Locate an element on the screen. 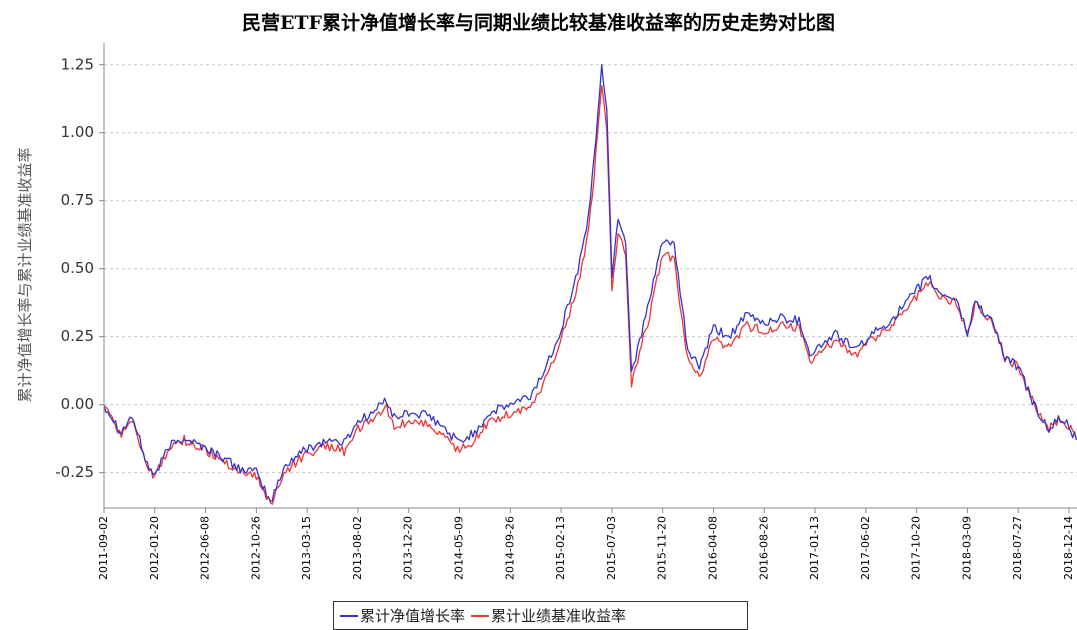 This screenshot has height=630, width=1077. x-tick-label: 2015-07-03 is located at coordinates (611, 548).